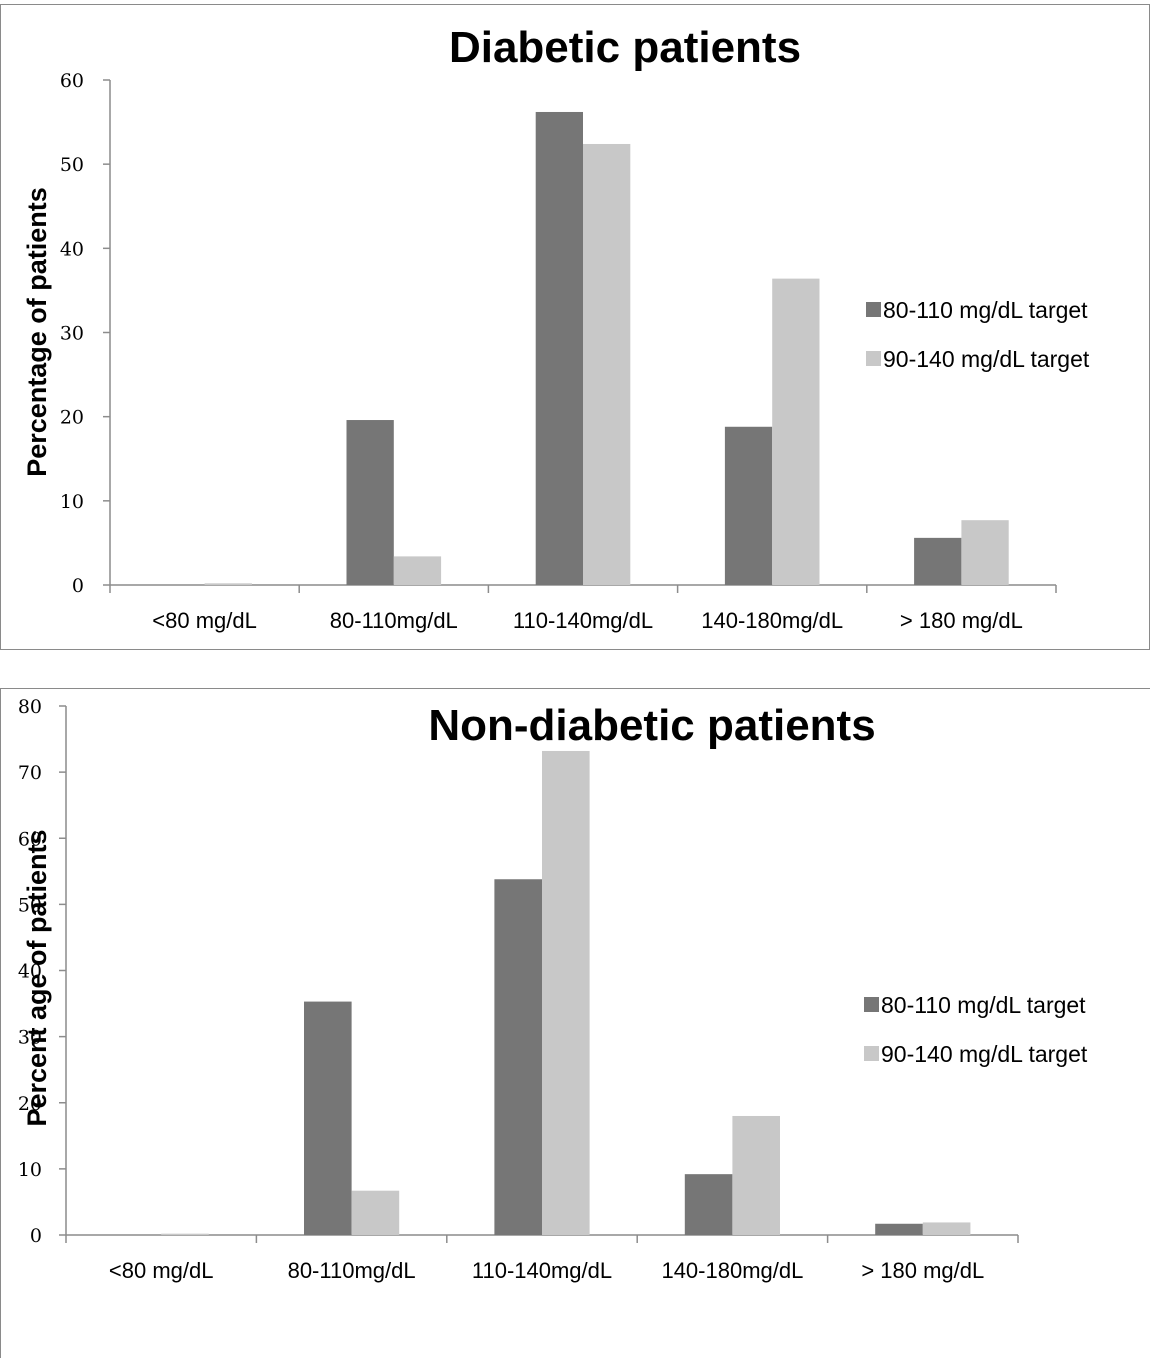 The height and width of the screenshot is (1358, 1150). I want to click on y-axis-label: Percentage of patients, so click(37, 332).